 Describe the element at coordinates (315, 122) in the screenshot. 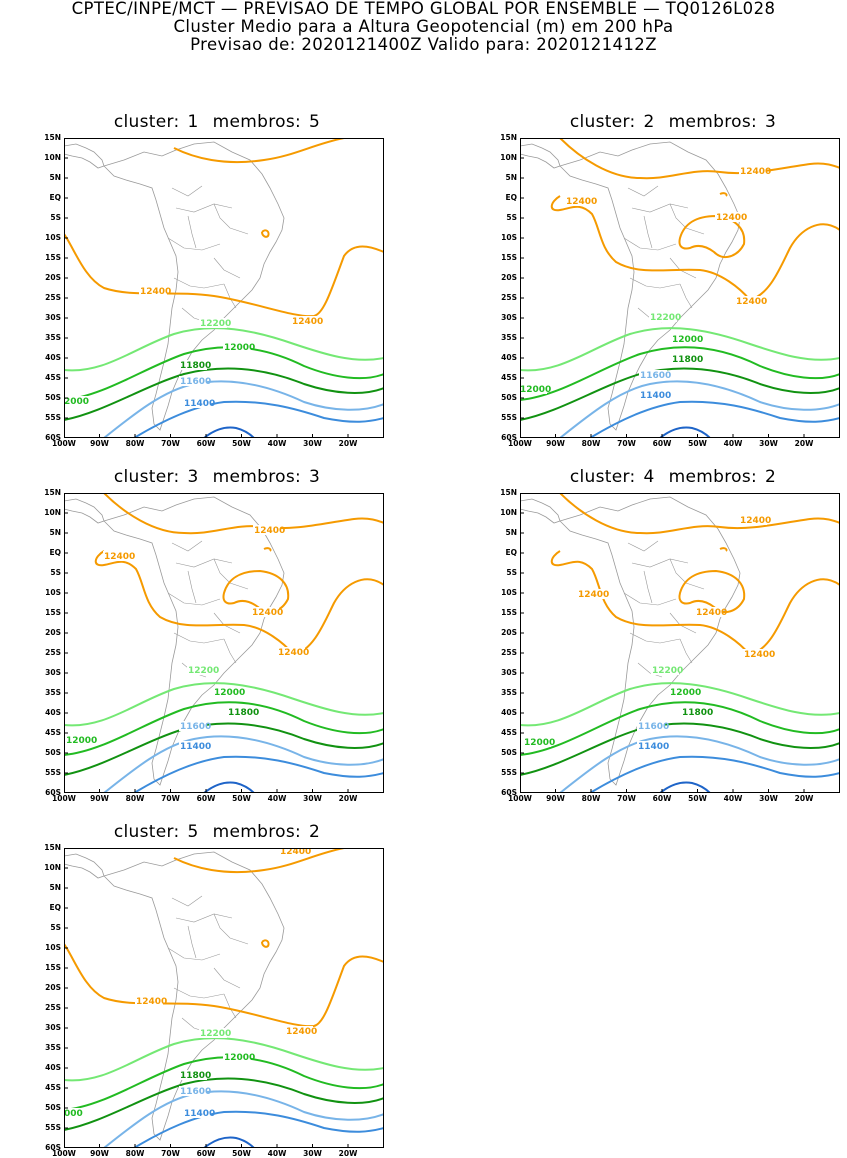

I see `members-count: 5` at that location.